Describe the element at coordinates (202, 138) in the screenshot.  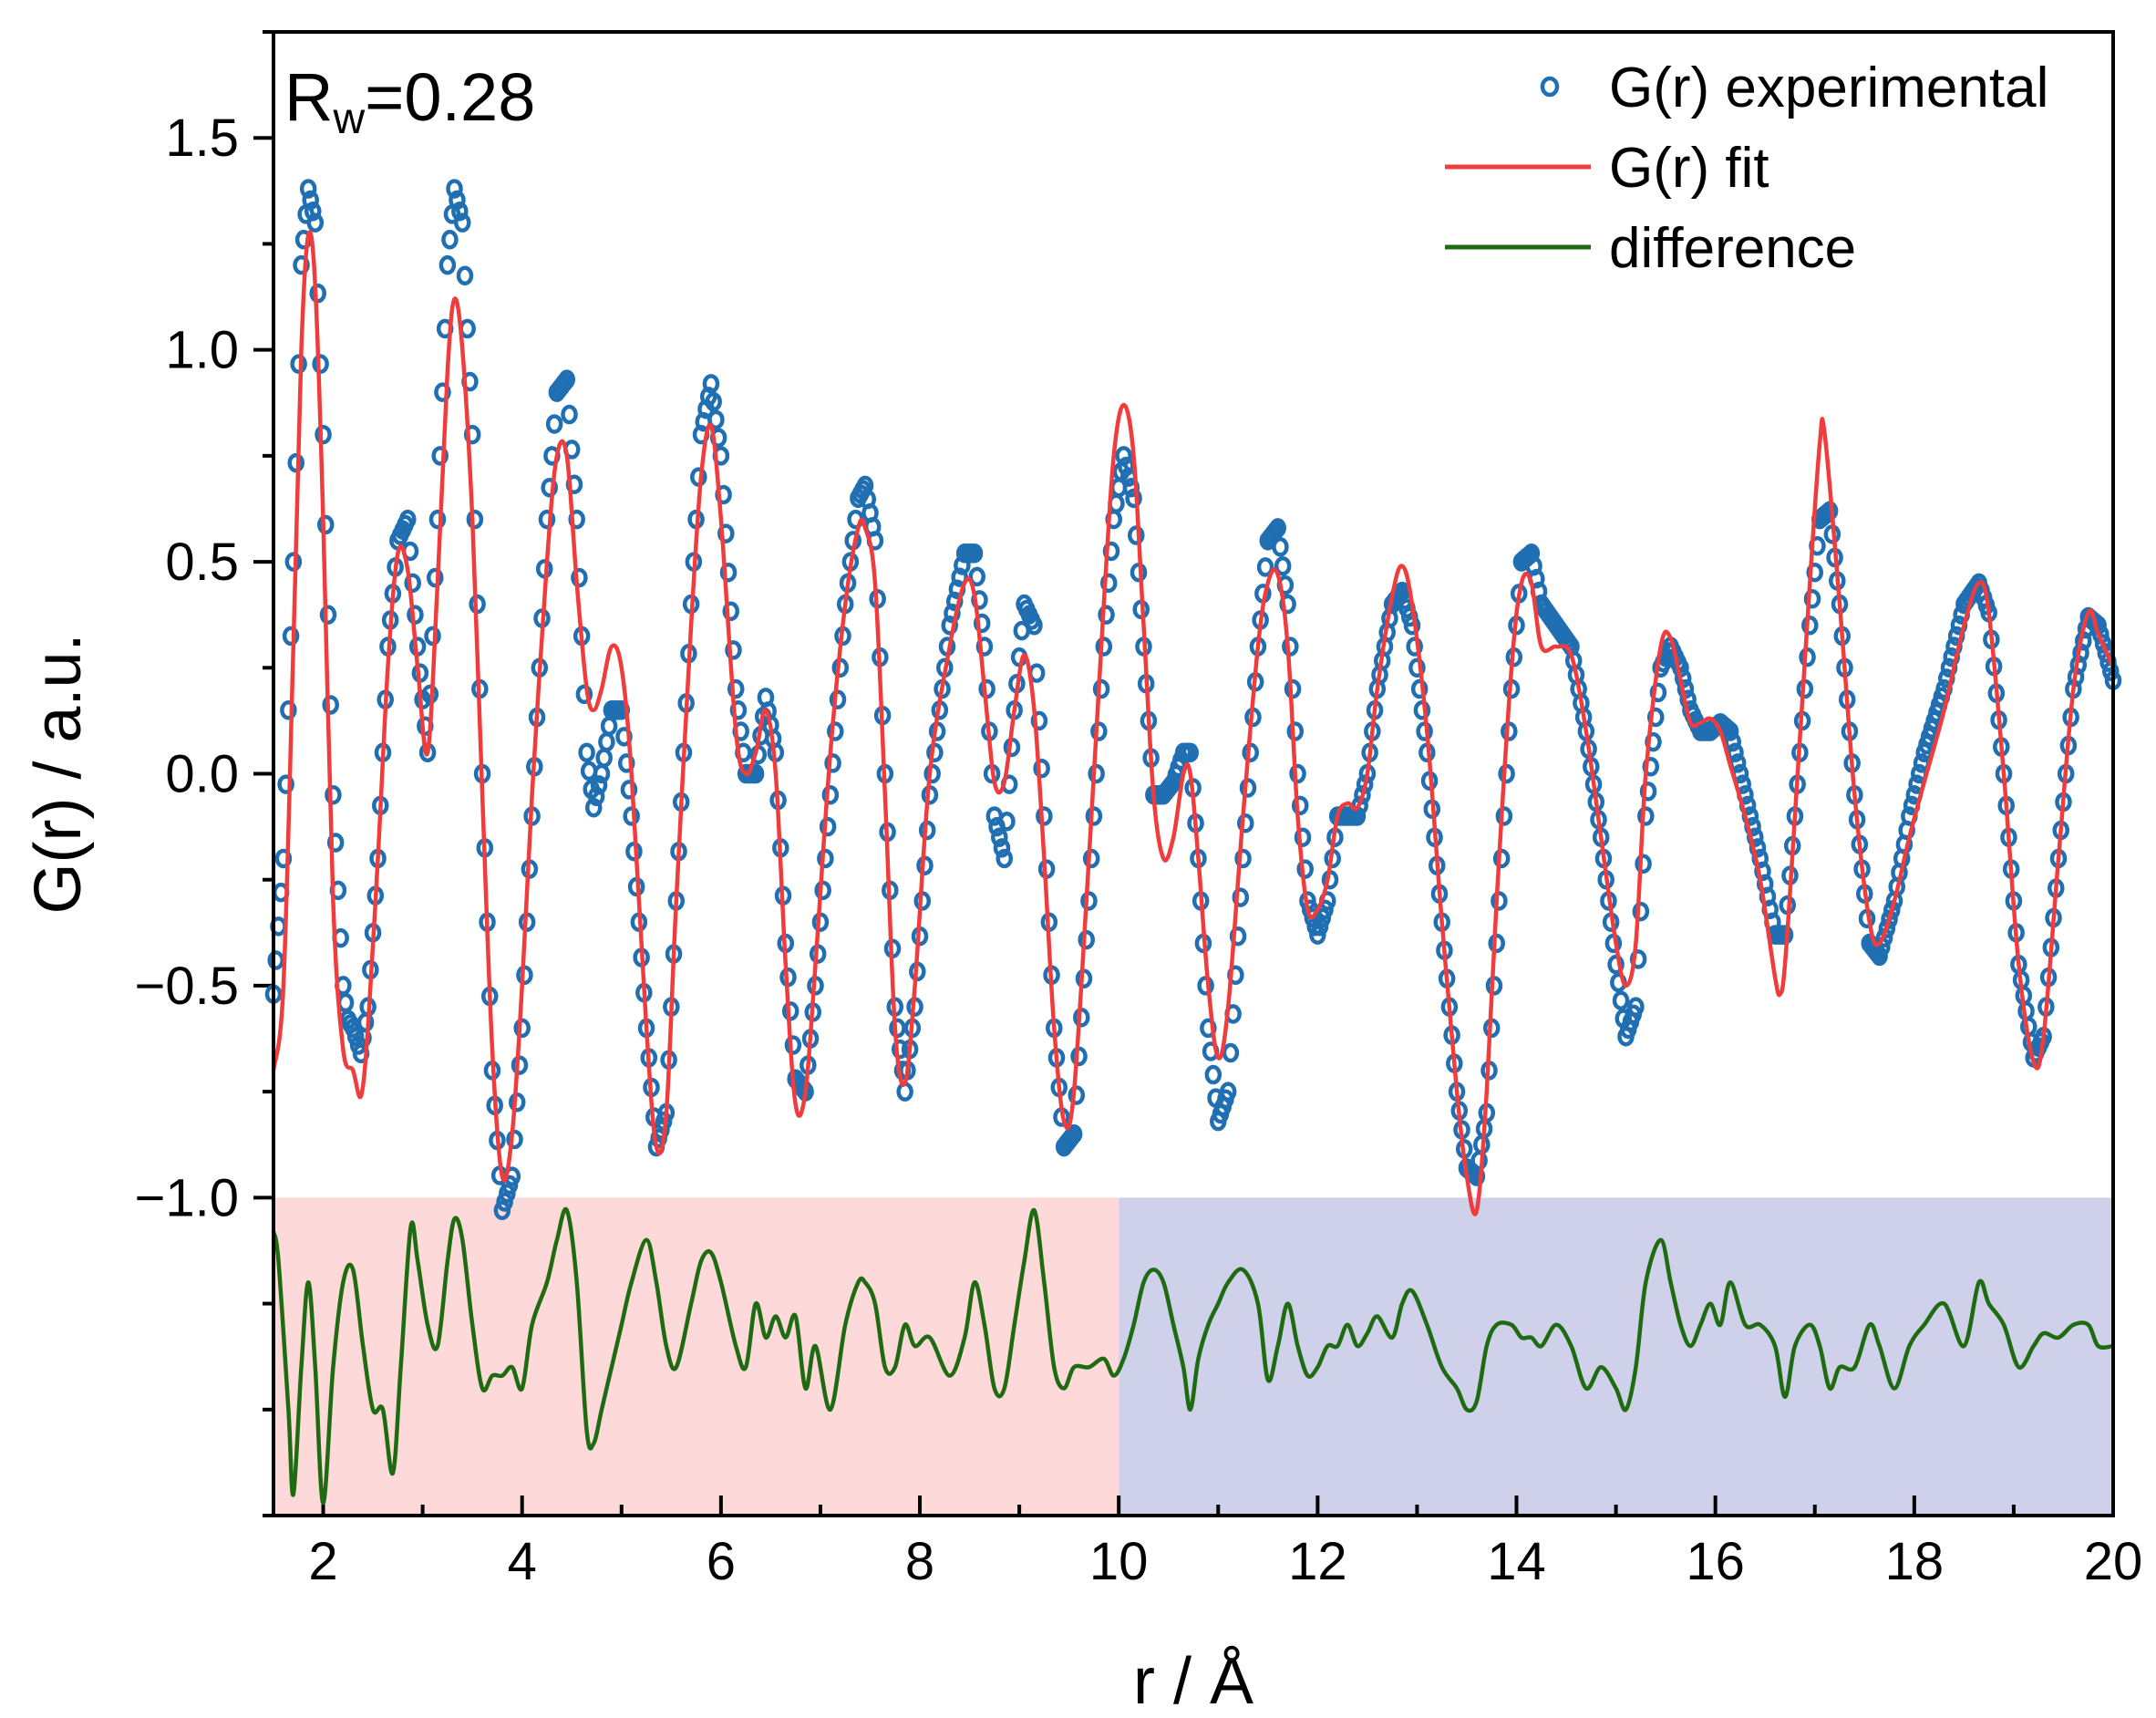
I see `y-tick-label: 1.5` at that location.